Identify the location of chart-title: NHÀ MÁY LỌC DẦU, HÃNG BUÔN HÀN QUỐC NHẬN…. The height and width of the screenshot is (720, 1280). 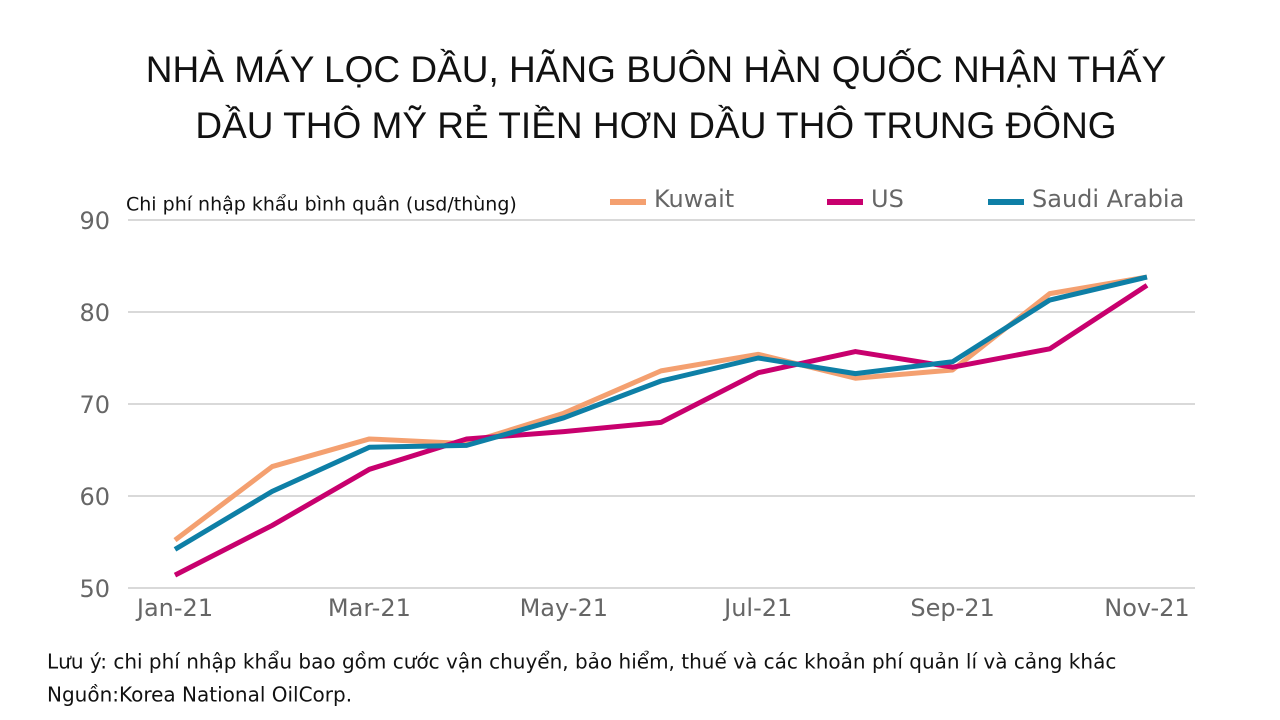
(656, 69).